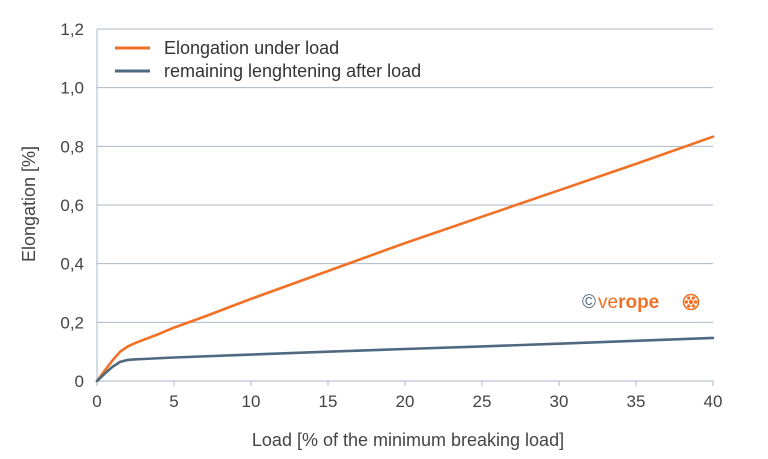 The image size is (768, 459). Describe the element at coordinates (408, 440) in the screenshot. I see `x-axis-title: Load [% of the minimum breaking load]` at that location.